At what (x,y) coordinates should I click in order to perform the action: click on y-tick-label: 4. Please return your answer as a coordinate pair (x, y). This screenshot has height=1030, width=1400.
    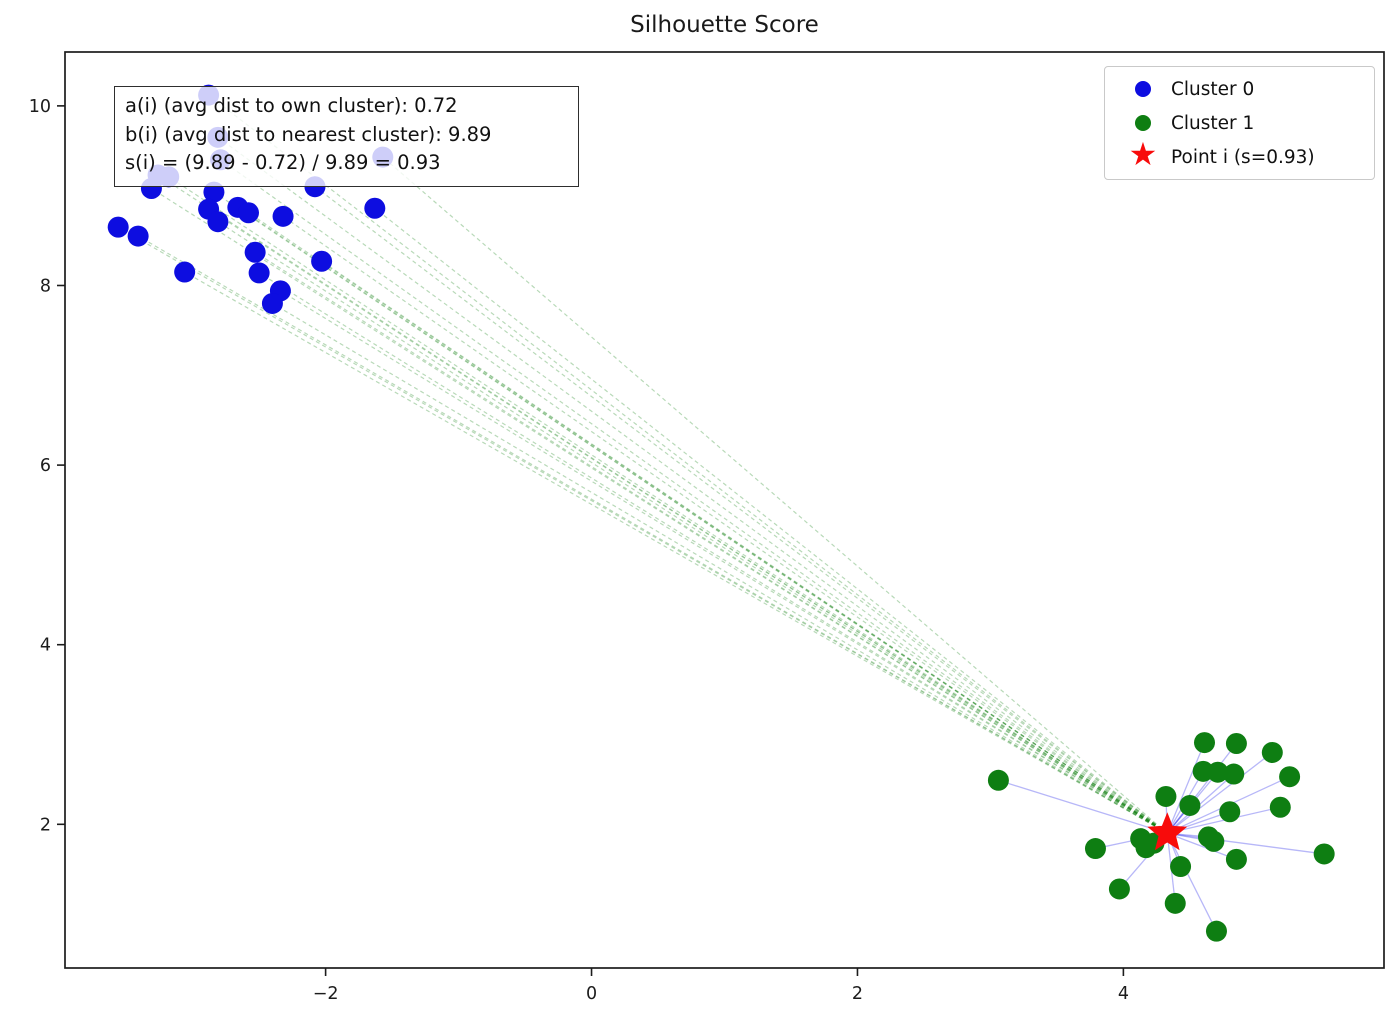
    Looking at the image, I should click on (45, 646).